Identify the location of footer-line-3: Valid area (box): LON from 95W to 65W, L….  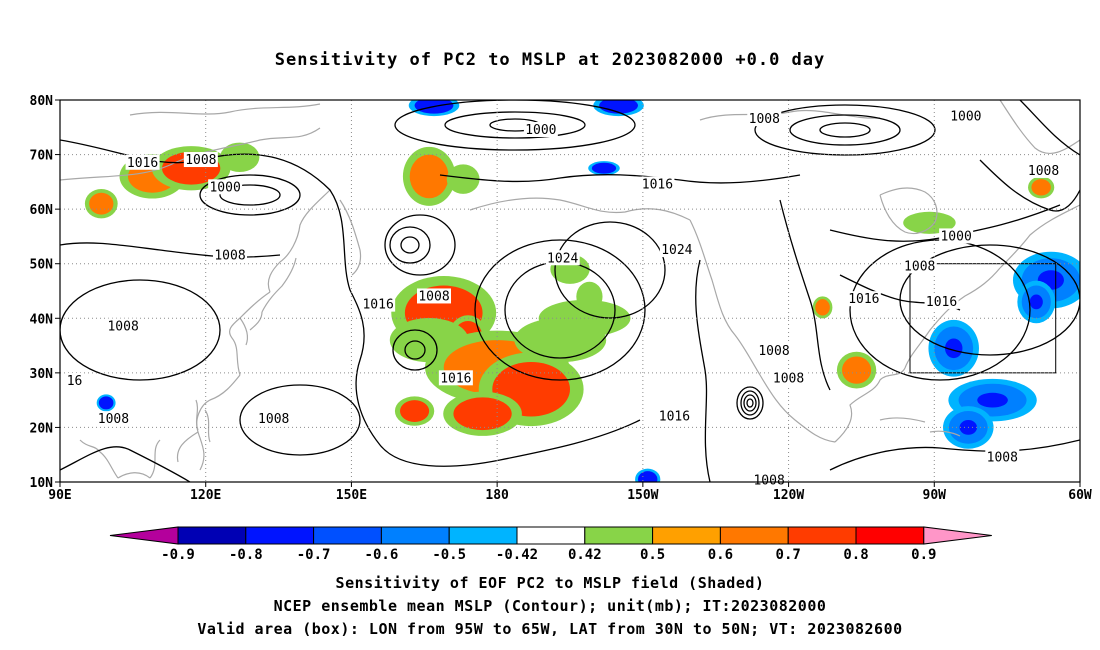
(550, 629).